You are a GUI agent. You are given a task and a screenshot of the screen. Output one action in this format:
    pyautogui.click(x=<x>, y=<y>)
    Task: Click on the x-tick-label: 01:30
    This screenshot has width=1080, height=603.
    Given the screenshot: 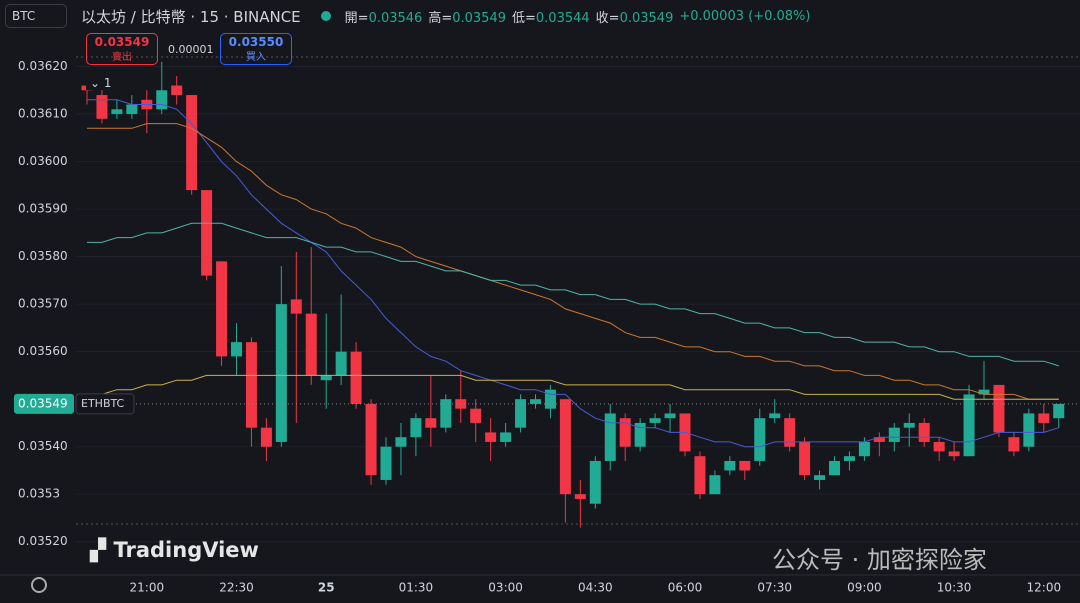 What is the action you would take?
    pyautogui.click(x=416, y=588)
    